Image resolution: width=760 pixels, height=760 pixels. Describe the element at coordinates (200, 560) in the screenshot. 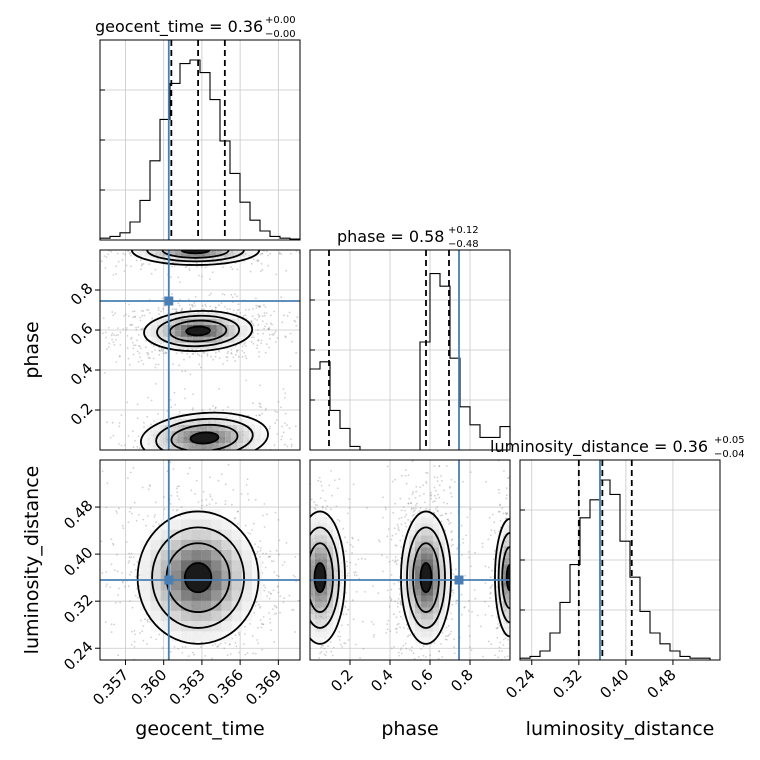

I see `plot-area` at that location.